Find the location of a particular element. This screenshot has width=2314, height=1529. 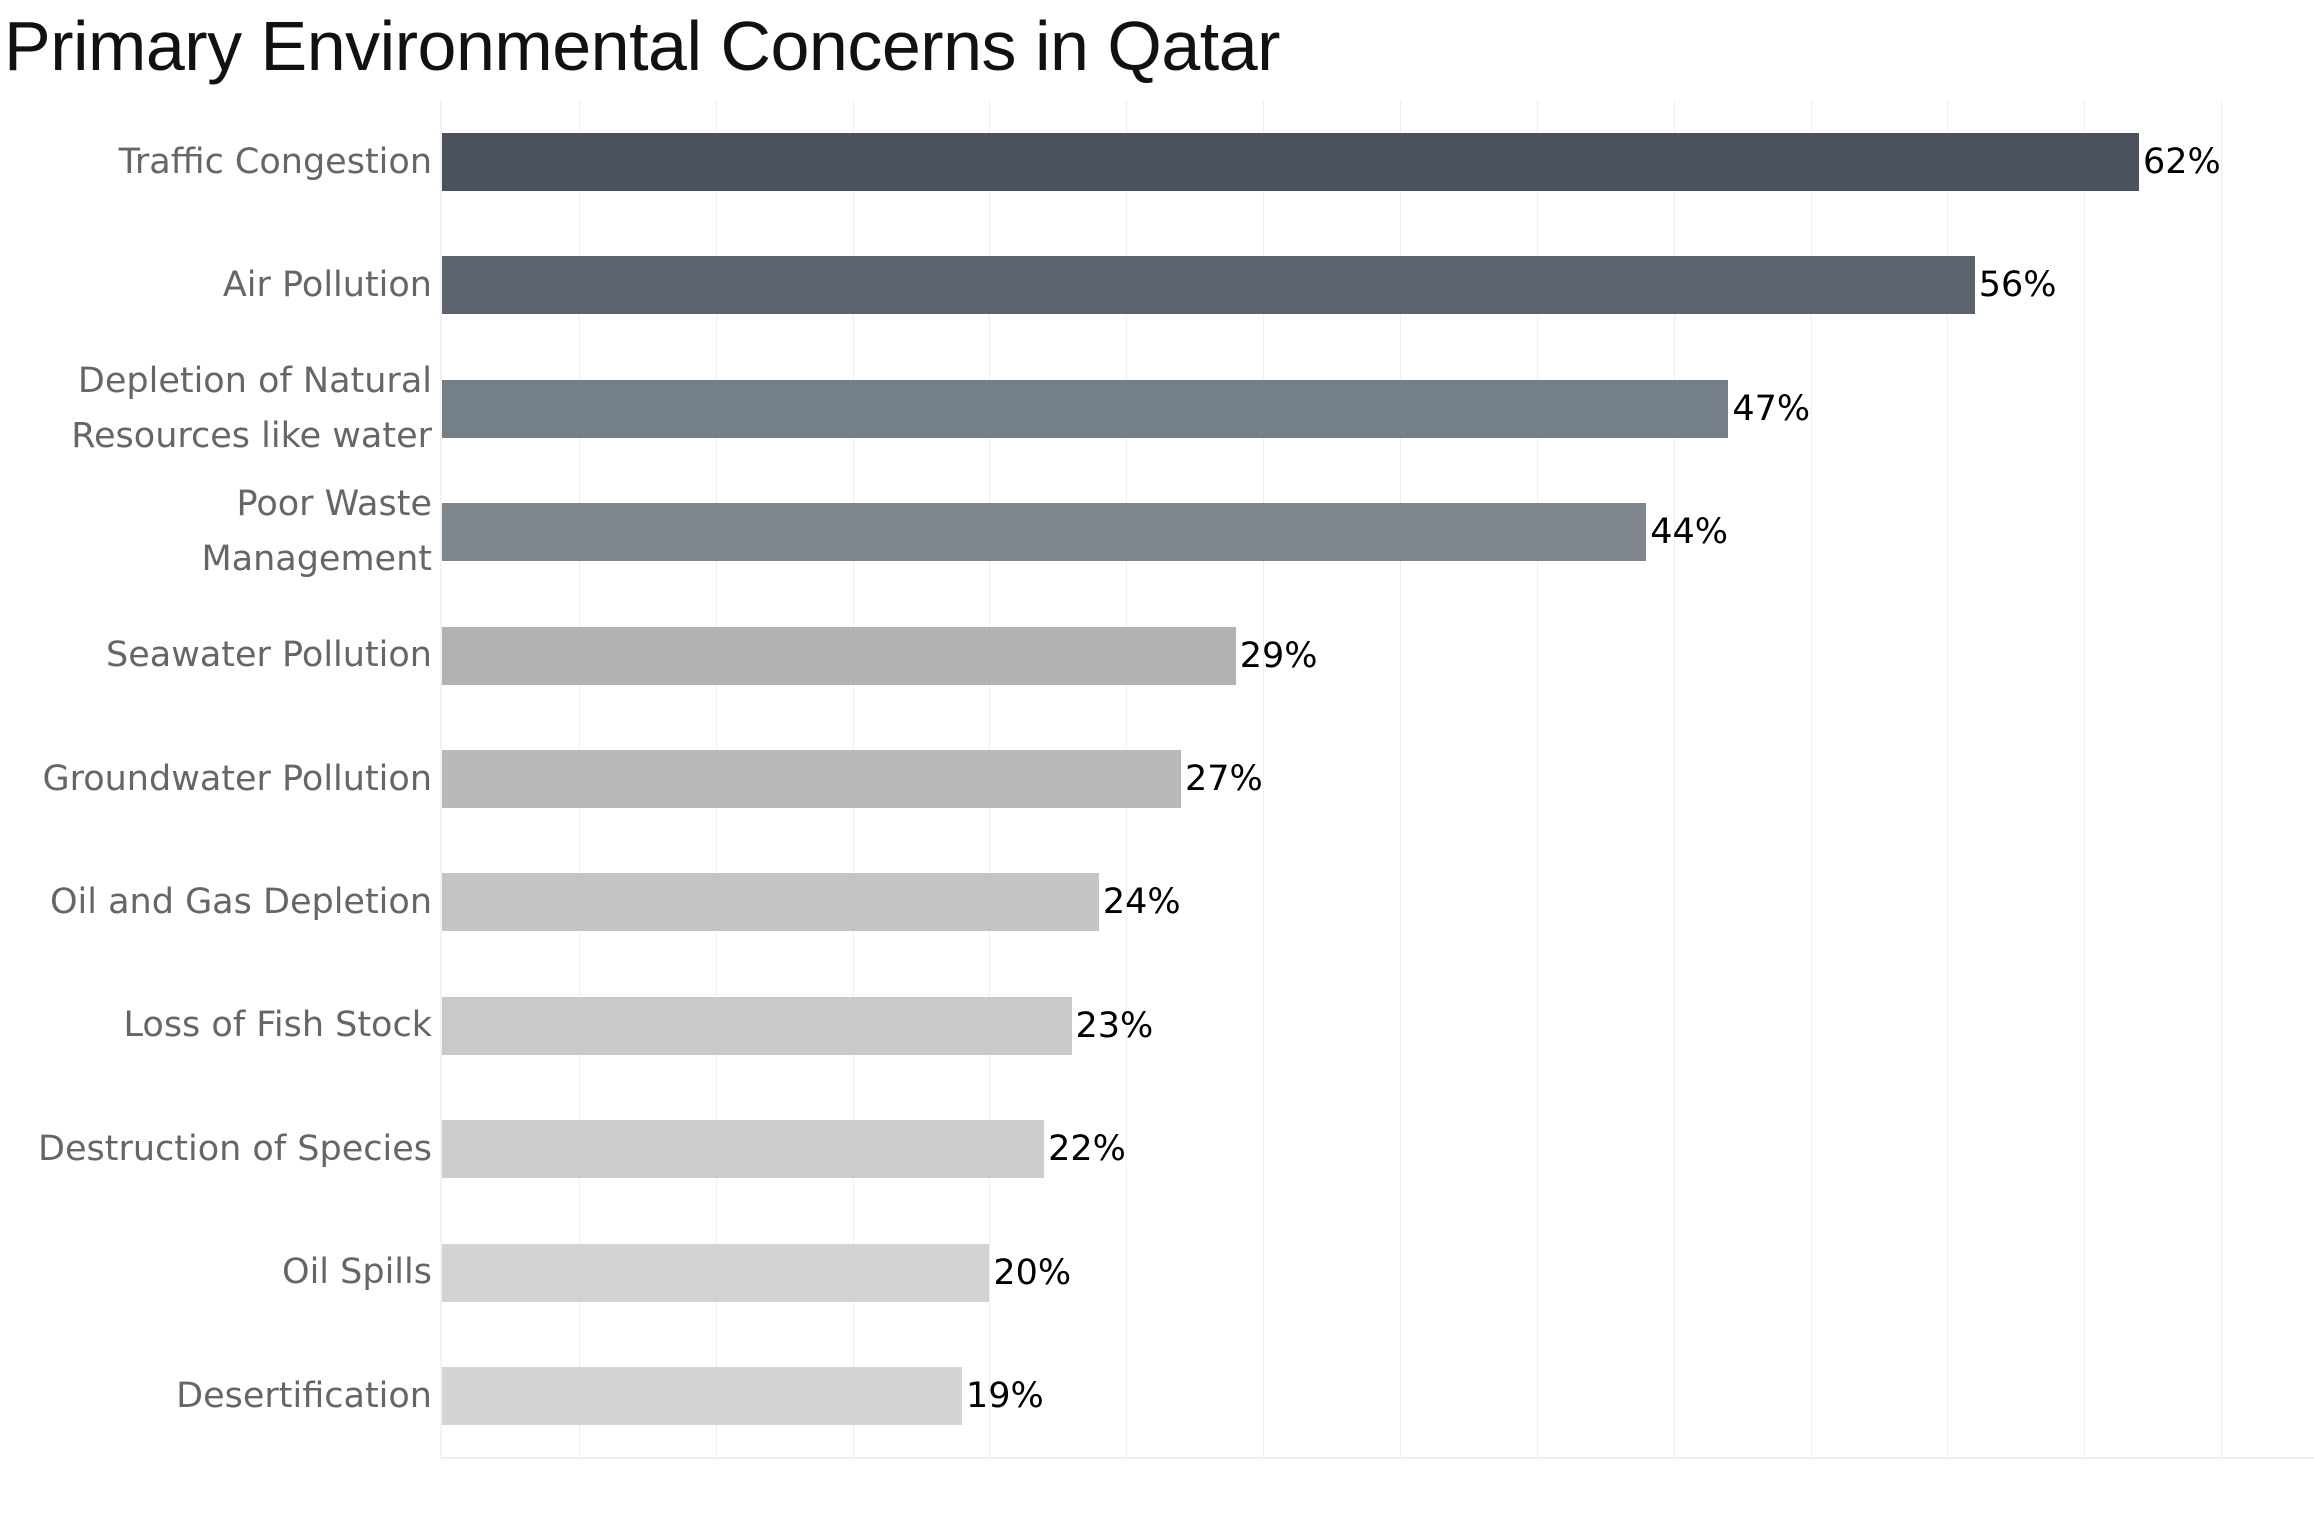

chart-title: Primary Environmental Concerns in Qatar is located at coordinates (642, 46).